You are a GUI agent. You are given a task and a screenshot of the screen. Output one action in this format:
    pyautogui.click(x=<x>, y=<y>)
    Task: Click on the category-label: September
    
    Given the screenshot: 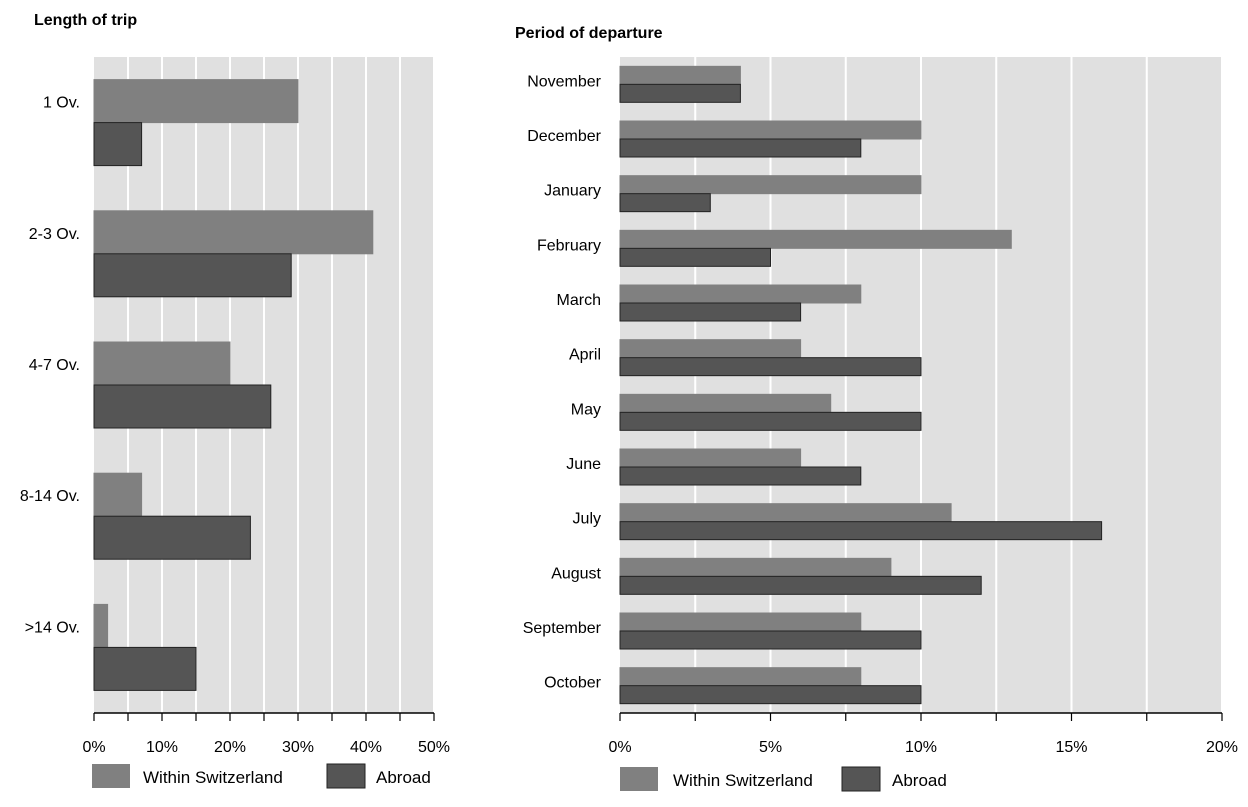 What is the action you would take?
    pyautogui.click(x=562, y=628)
    